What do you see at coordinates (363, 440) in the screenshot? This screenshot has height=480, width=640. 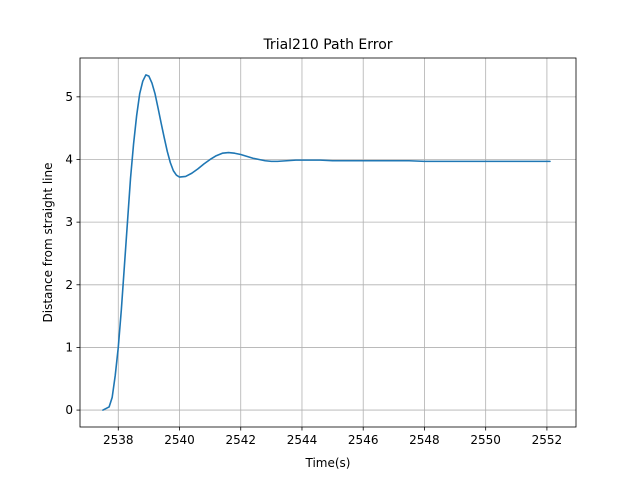 I see `x-tick-label: 2546` at bounding box center [363, 440].